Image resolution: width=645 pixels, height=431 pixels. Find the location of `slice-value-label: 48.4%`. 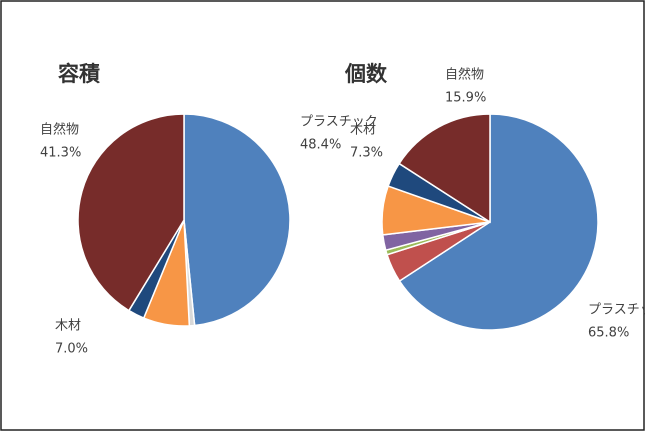

slice-value-label: 48.4% is located at coordinates (320, 145).